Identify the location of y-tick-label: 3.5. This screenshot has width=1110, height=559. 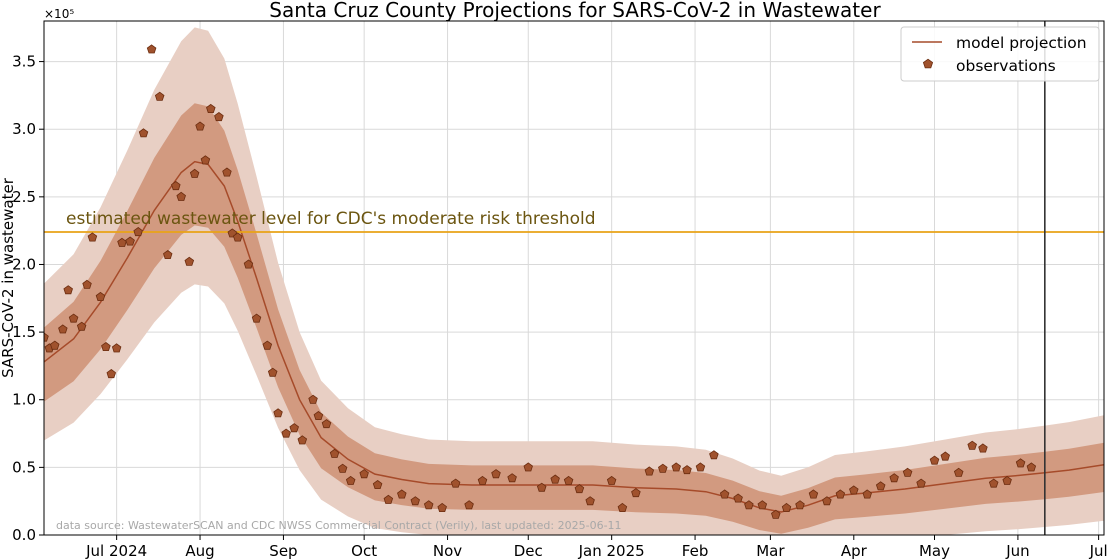
(24, 62).